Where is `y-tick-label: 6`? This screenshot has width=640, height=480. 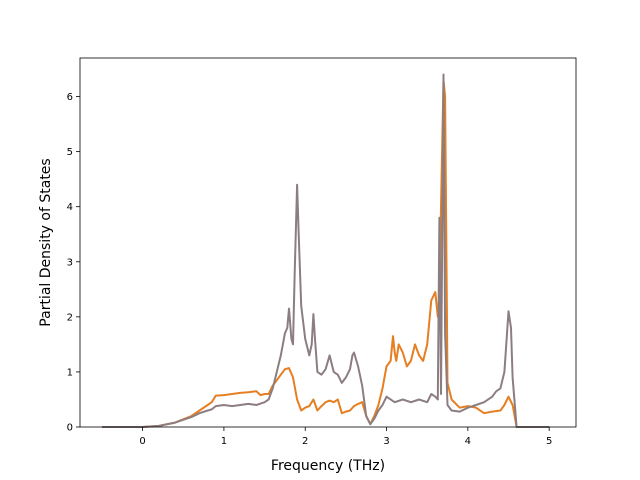 y-tick-label: 6 is located at coordinates (70, 97).